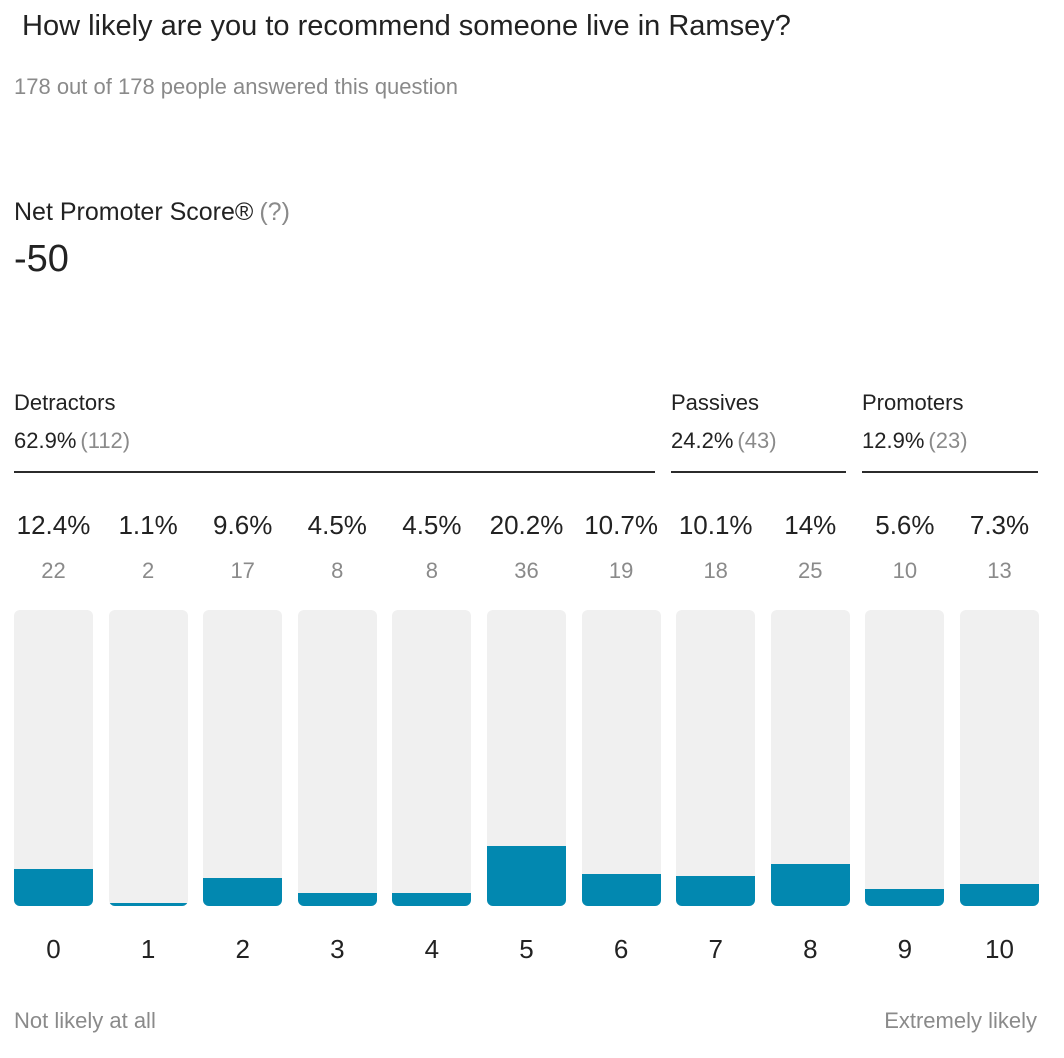 The image size is (1064, 1058). Describe the element at coordinates (715, 570) in the screenshot. I see `bar-count-label: 18` at that location.